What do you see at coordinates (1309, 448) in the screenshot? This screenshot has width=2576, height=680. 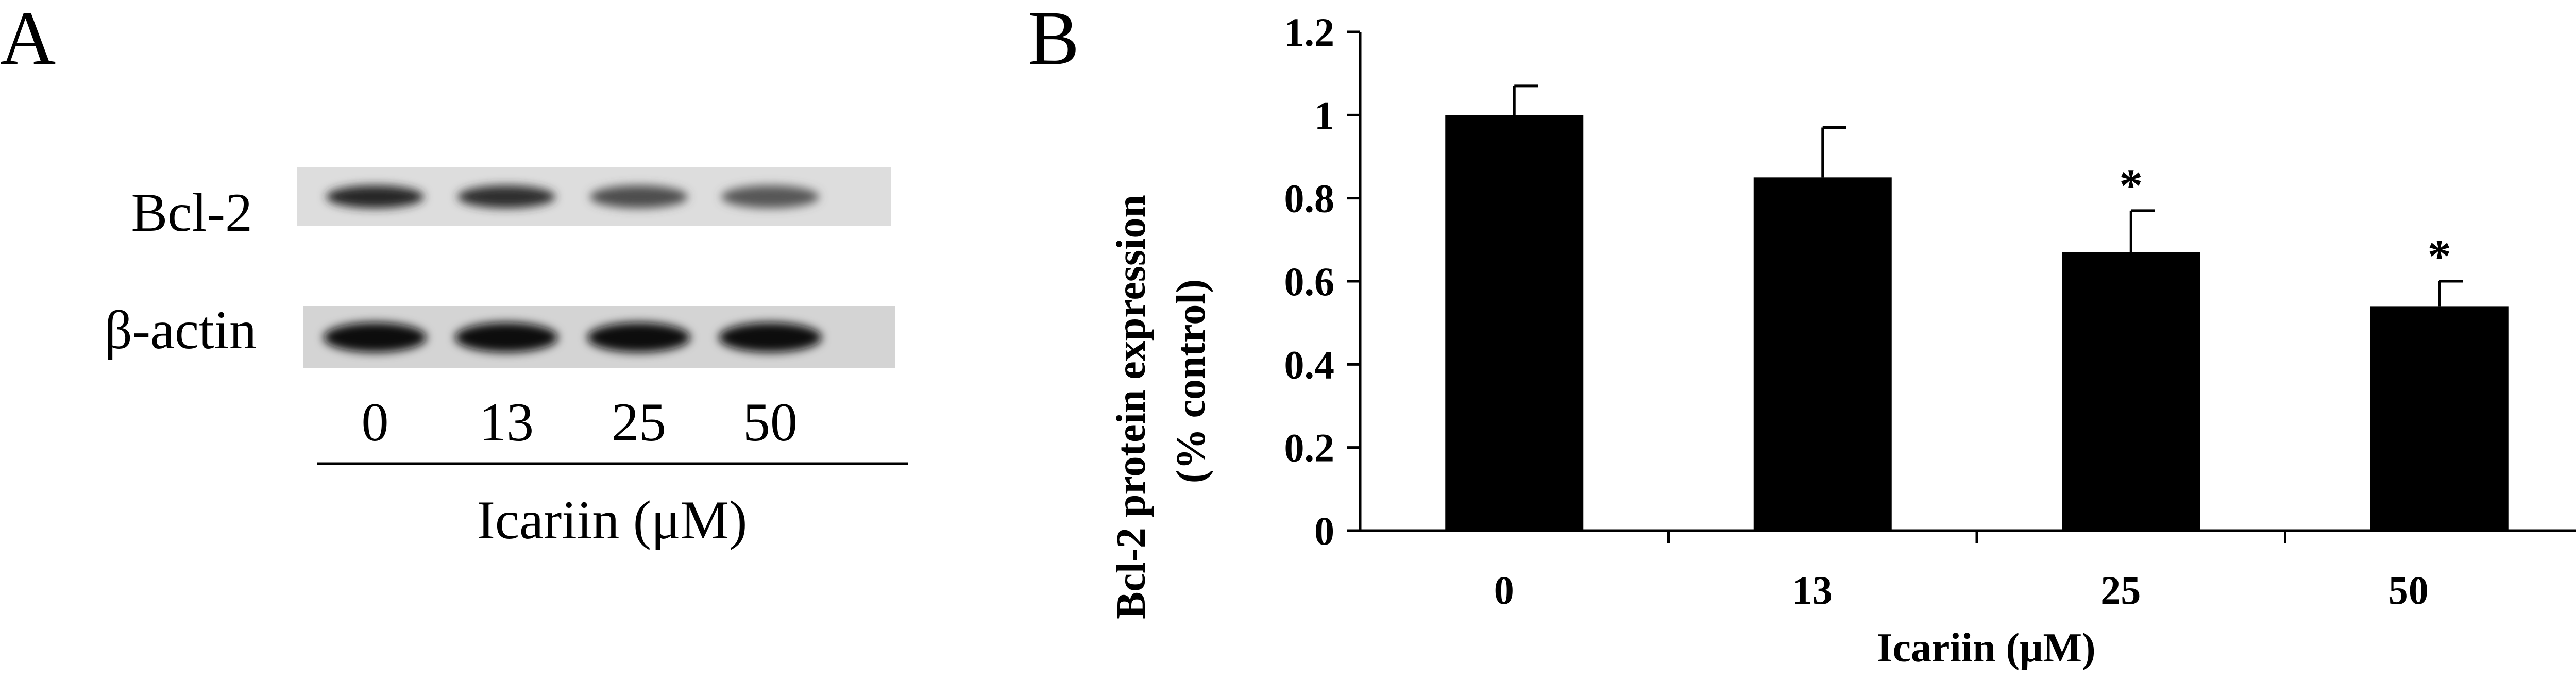 I see `y-tick-label: 0.2` at bounding box center [1309, 448].